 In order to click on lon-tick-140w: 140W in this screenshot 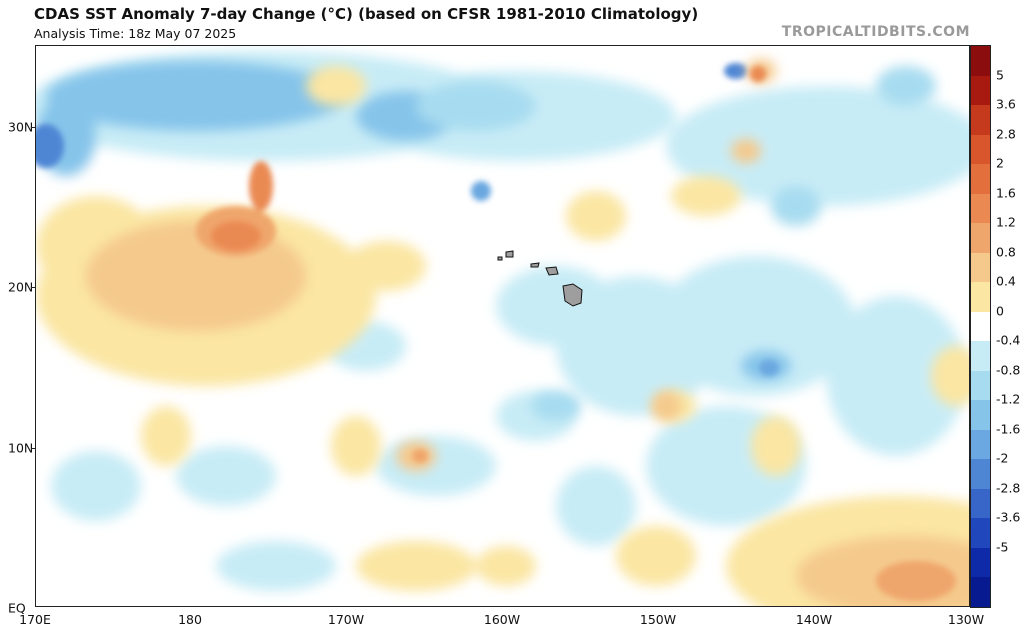, I will do `click(814, 619)`.